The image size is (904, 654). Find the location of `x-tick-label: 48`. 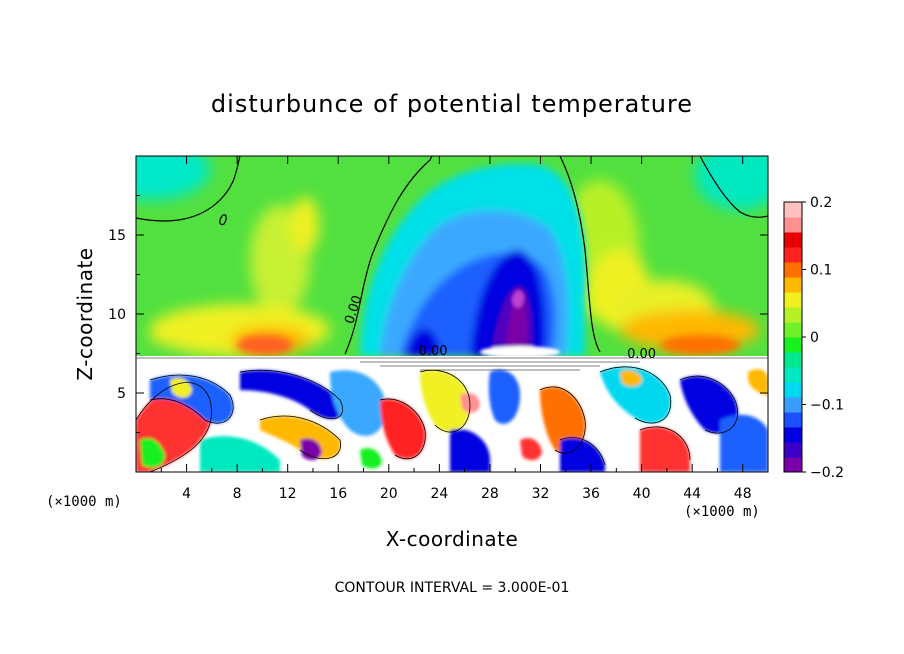

x-tick-label: 48 is located at coordinates (743, 494).